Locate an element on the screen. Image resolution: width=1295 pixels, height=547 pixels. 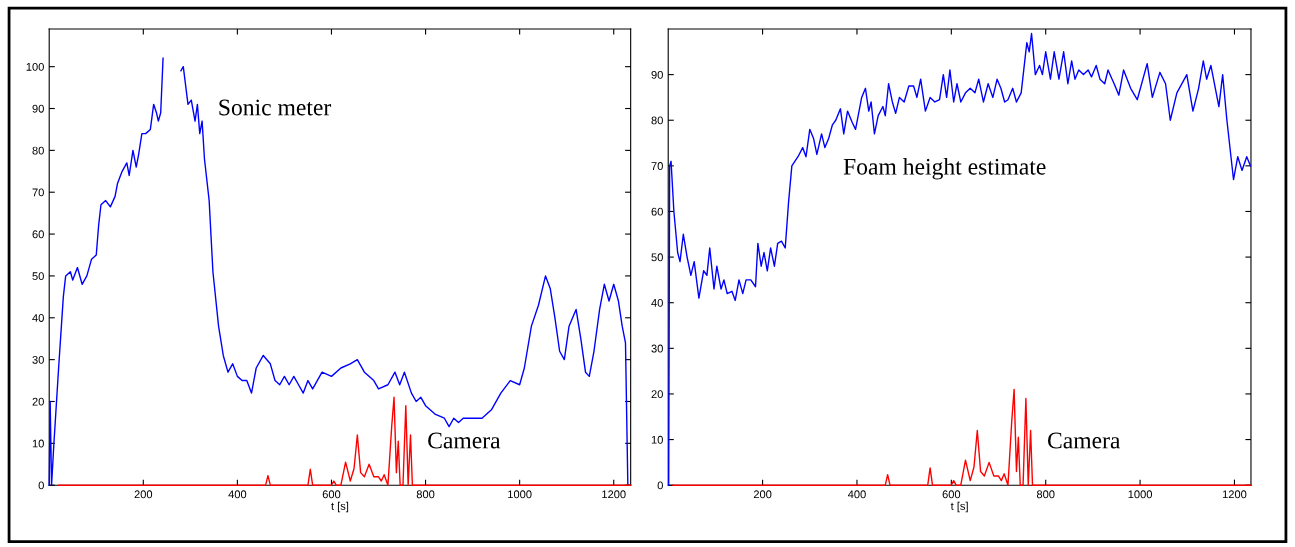
series-label: Foam height estimate is located at coordinates (944, 169).